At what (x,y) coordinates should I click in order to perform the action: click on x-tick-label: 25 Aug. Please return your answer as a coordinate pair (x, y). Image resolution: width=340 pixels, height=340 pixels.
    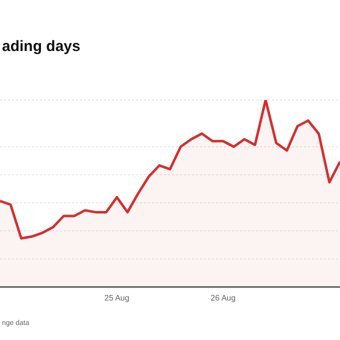
    Looking at the image, I should click on (117, 298).